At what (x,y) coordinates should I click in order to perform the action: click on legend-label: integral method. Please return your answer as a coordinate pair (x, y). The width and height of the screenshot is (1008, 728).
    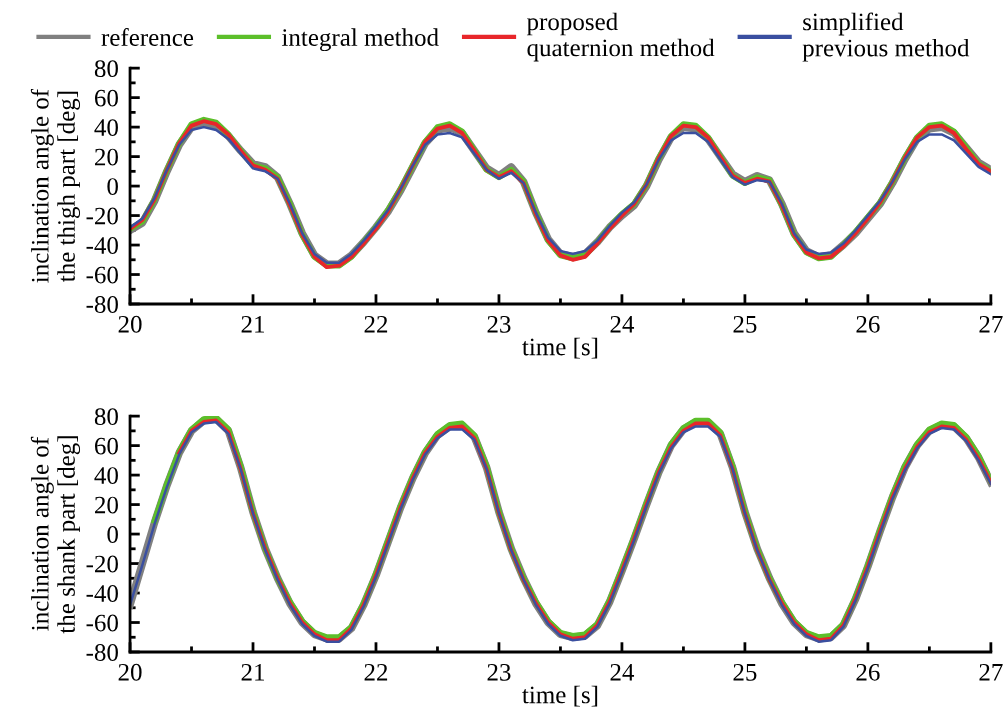
    Looking at the image, I should click on (360, 40).